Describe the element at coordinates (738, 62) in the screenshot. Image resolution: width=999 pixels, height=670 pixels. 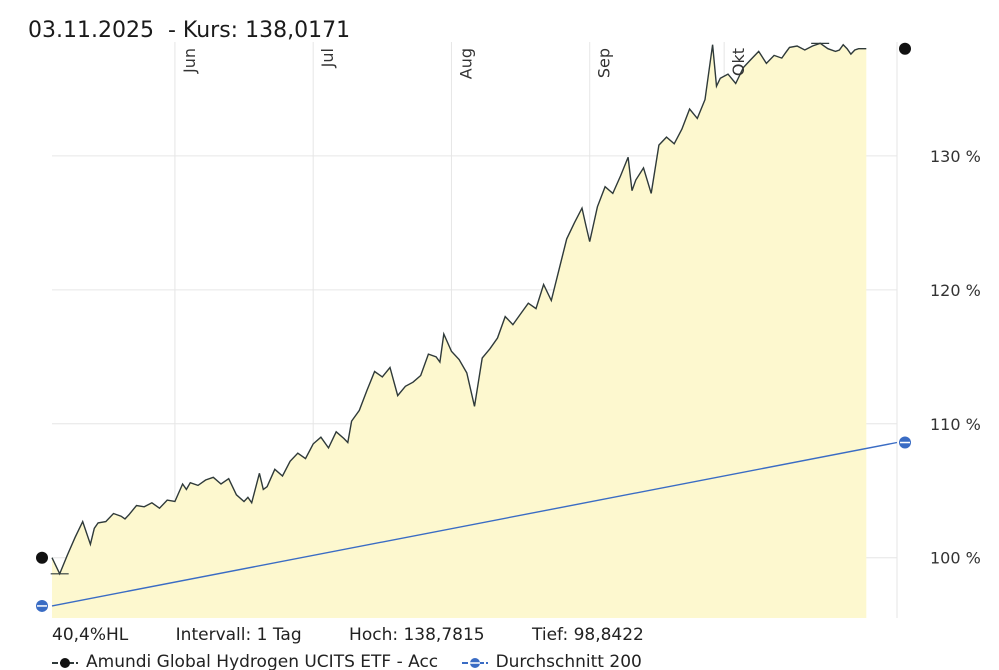
I see `x-tick-label: Okt` at that location.